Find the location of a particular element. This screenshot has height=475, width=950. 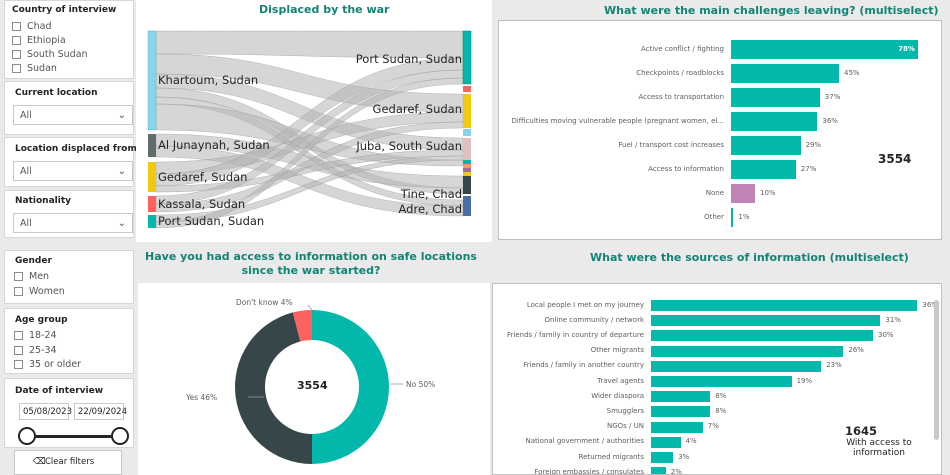

bar-category-label: NGOs / UN is located at coordinates (625, 426).